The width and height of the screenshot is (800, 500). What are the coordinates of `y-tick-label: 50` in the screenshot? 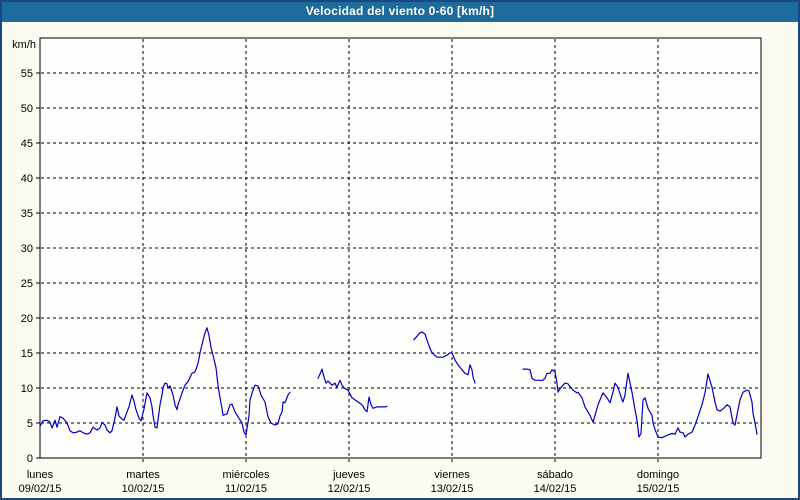 It's located at (27, 109).